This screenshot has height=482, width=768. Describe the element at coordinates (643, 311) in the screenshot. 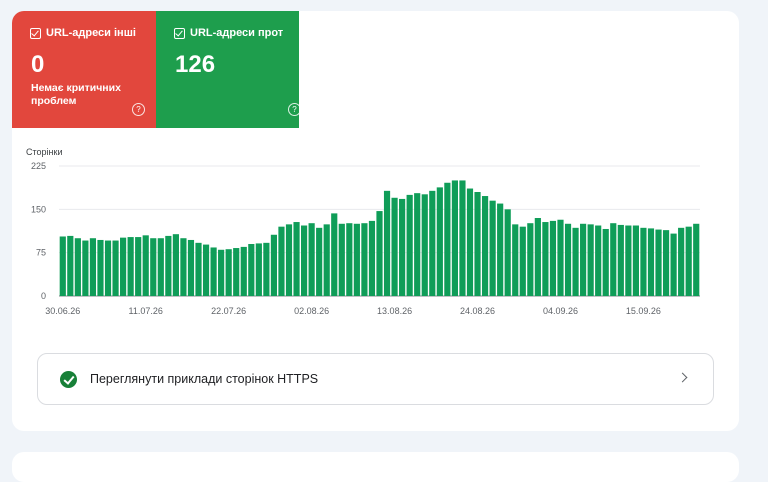

I see `x-tick-label: 15.09.26` at that location.